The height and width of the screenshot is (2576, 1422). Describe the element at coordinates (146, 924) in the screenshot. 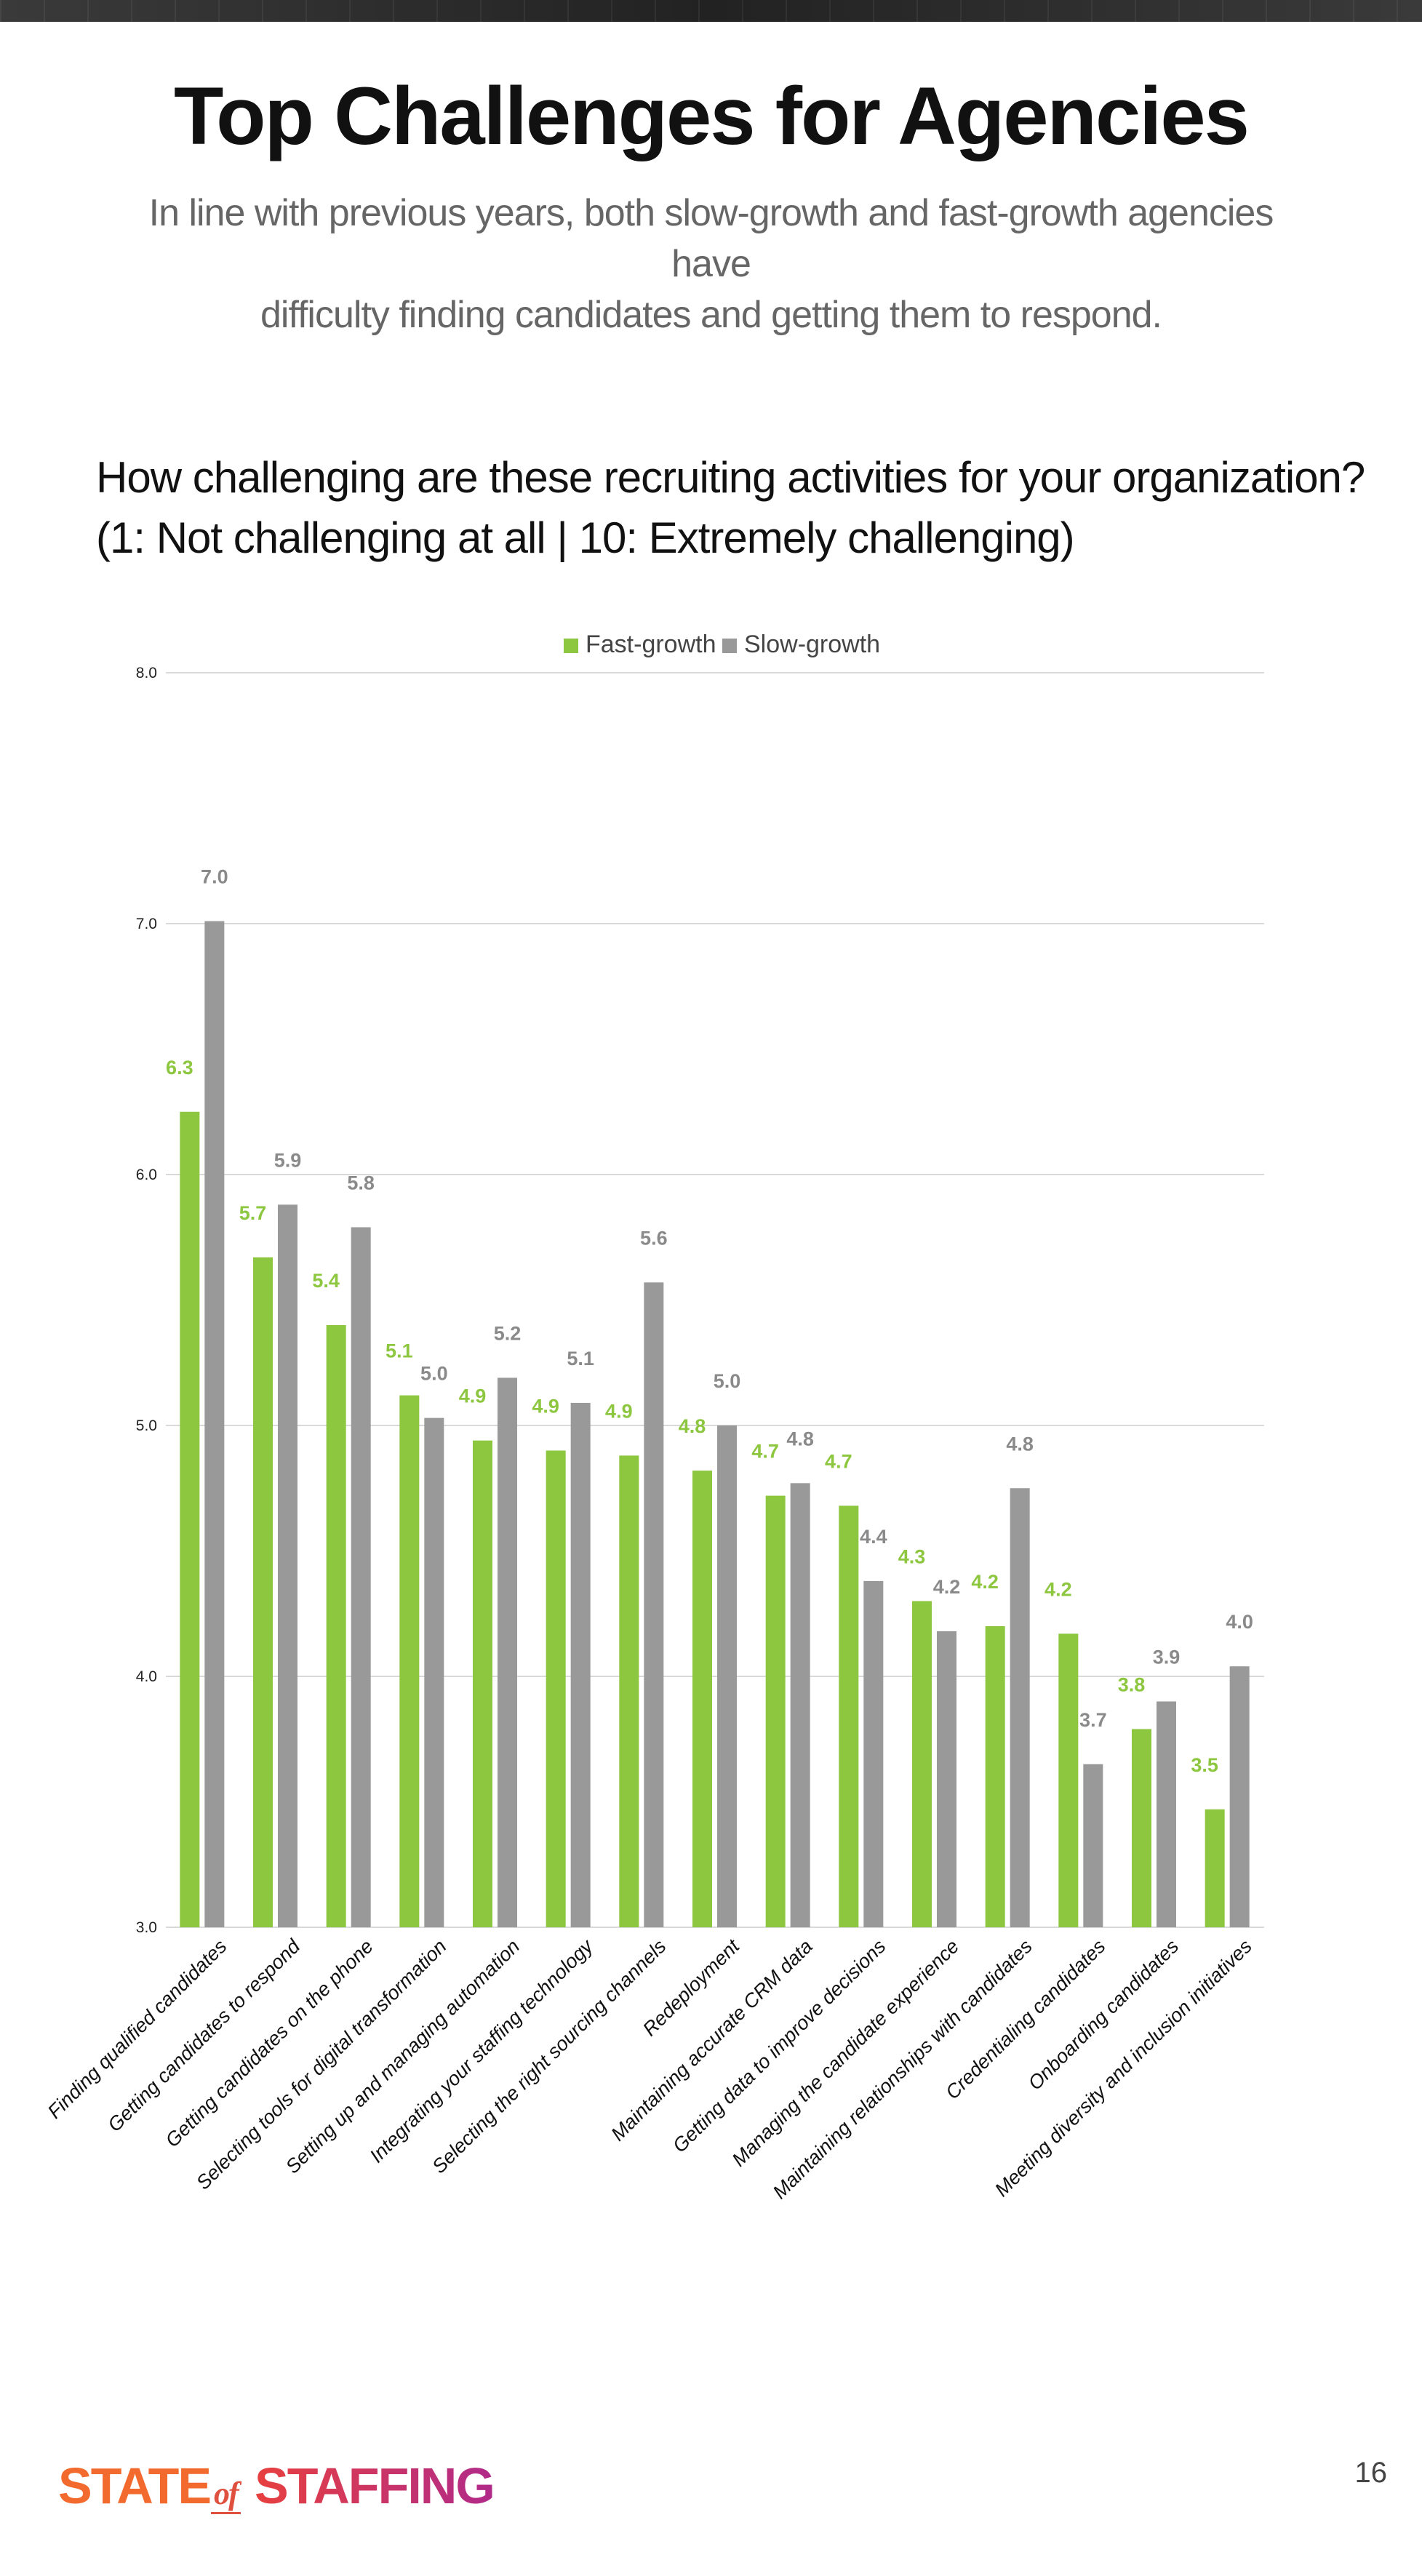

I see `y-tick-label: 7.0` at that location.